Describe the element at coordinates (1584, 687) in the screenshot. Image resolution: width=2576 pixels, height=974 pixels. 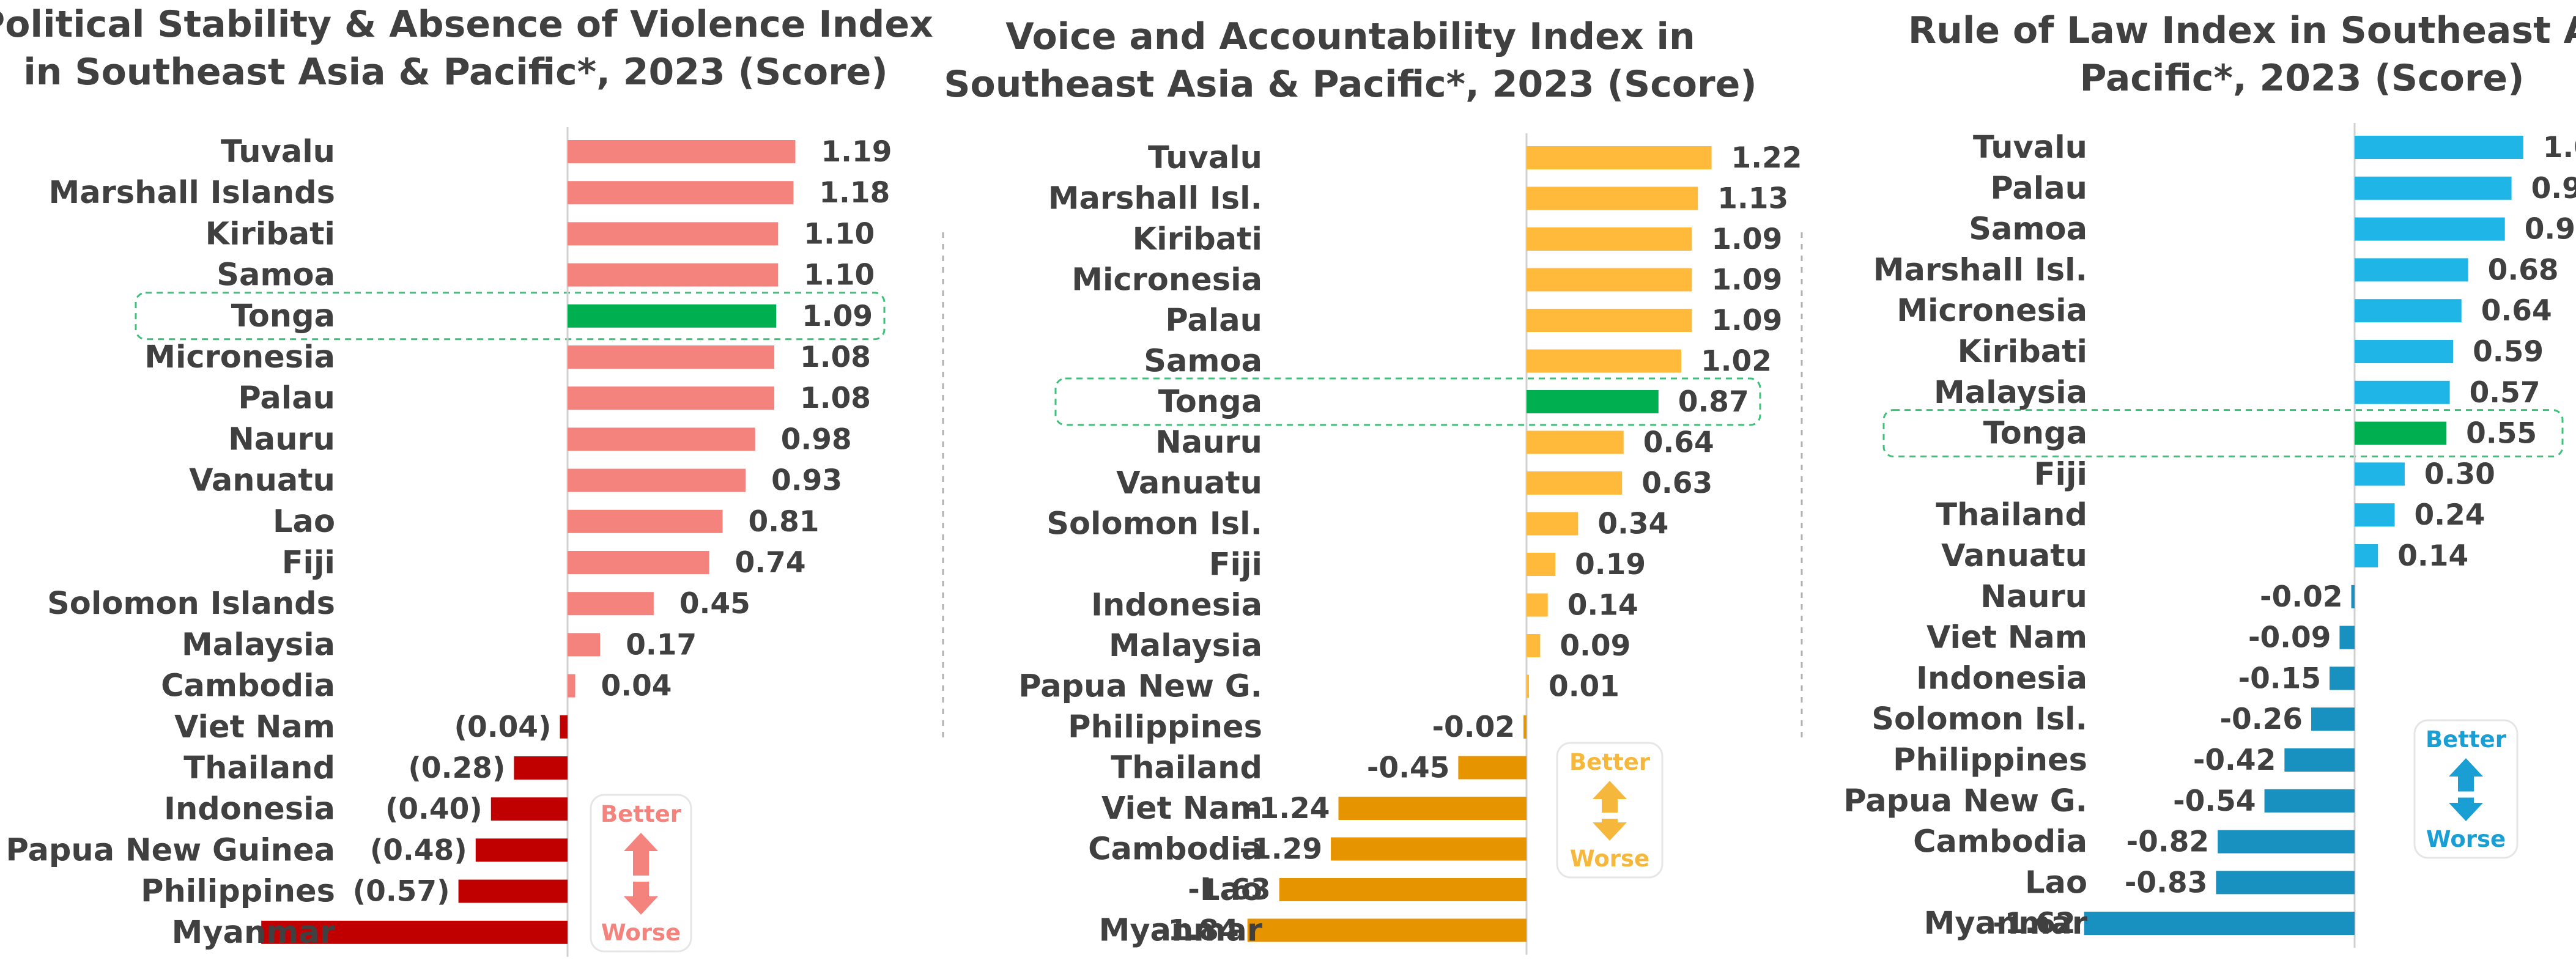
I see `value-label: 0.01` at that location.